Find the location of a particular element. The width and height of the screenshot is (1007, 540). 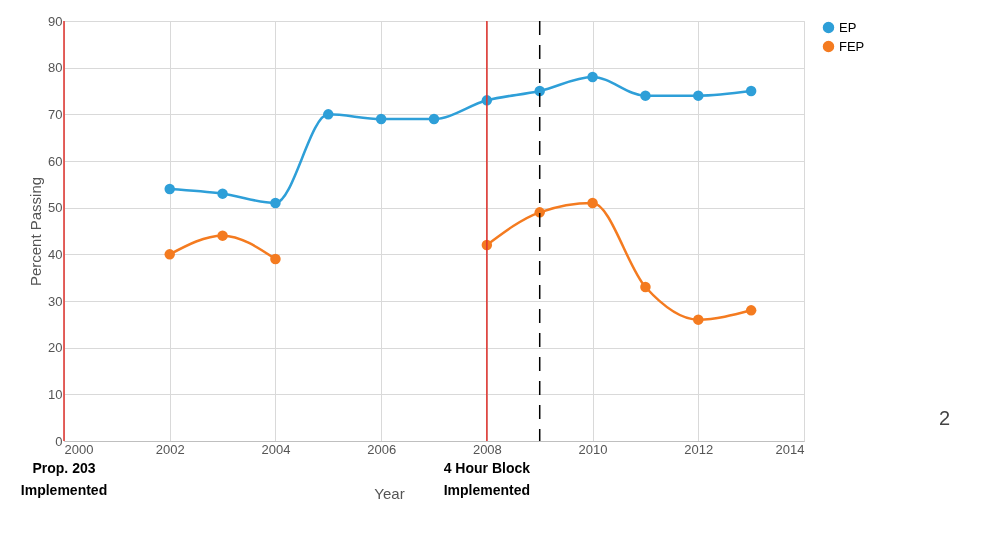

x-tick-label: 2000 is located at coordinates (79, 449).